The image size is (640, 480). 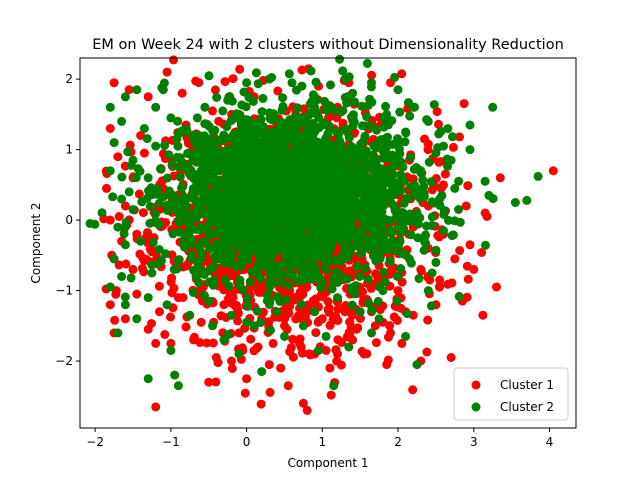 What do you see at coordinates (327, 463) in the screenshot?
I see `x-axis-label: Component 1` at bounding box center [327, 463].